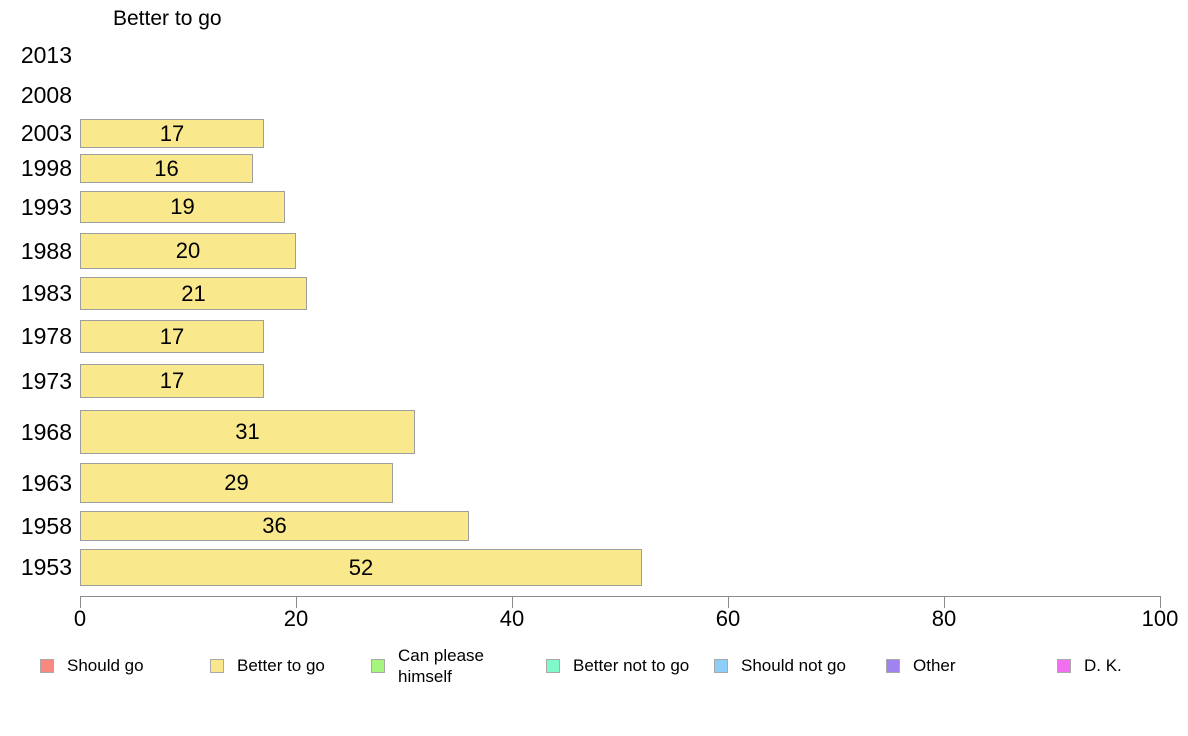 This screenshot has height=736, width=1188. What do you see at coordinates (620, 596) in the screenshot?
I see `x-axis-line` at bounding box center [620, 596].